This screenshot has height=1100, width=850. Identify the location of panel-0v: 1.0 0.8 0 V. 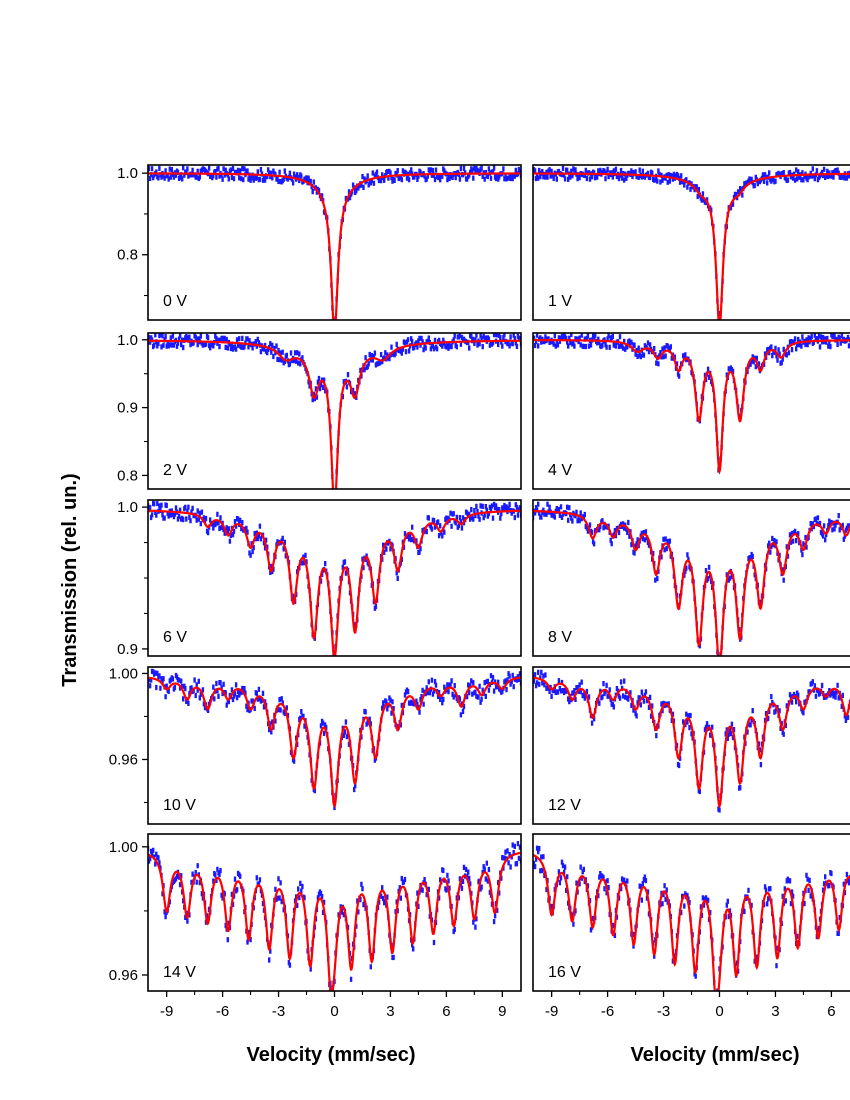
(319, 242).